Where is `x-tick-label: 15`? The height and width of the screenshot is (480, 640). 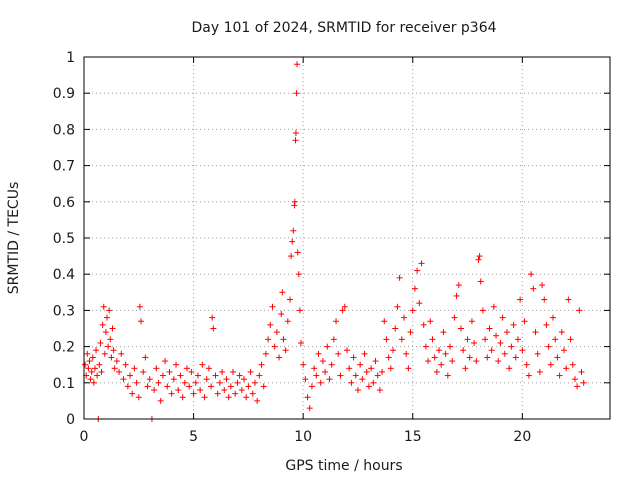
x-tick-label: 15 is located at coordinates (413, 437).